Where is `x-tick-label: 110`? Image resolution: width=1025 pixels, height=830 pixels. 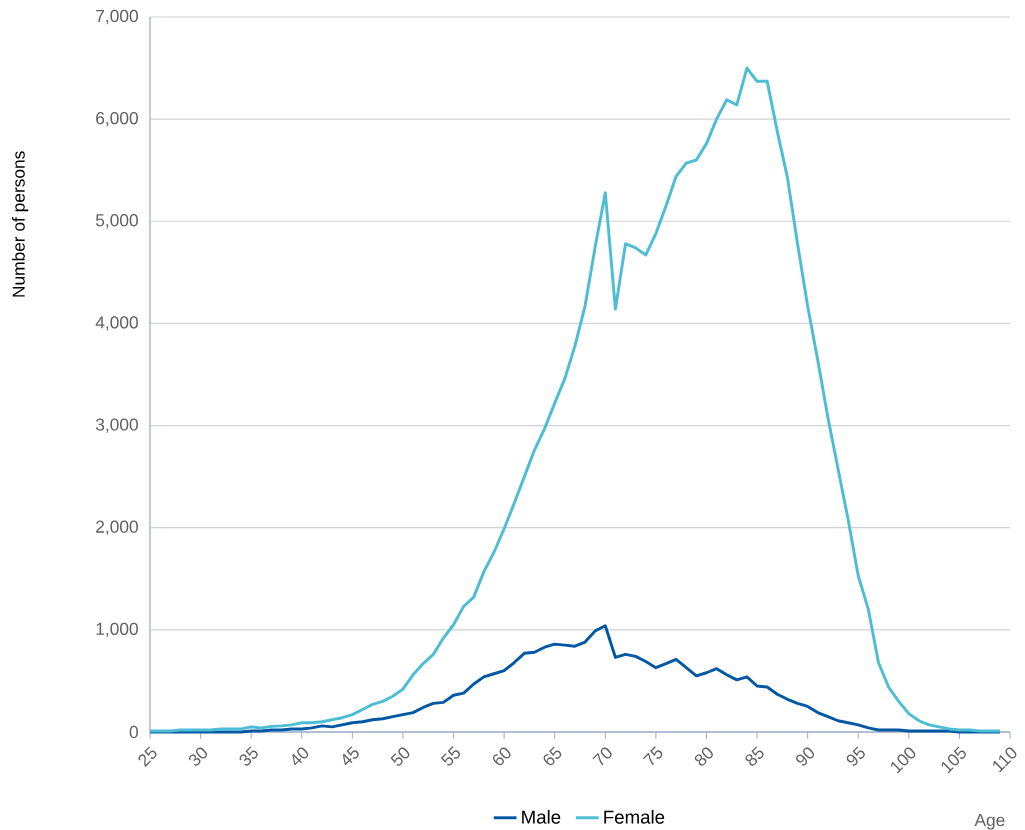
x-tick-label: 110 is located at coordinates (1005, 760).